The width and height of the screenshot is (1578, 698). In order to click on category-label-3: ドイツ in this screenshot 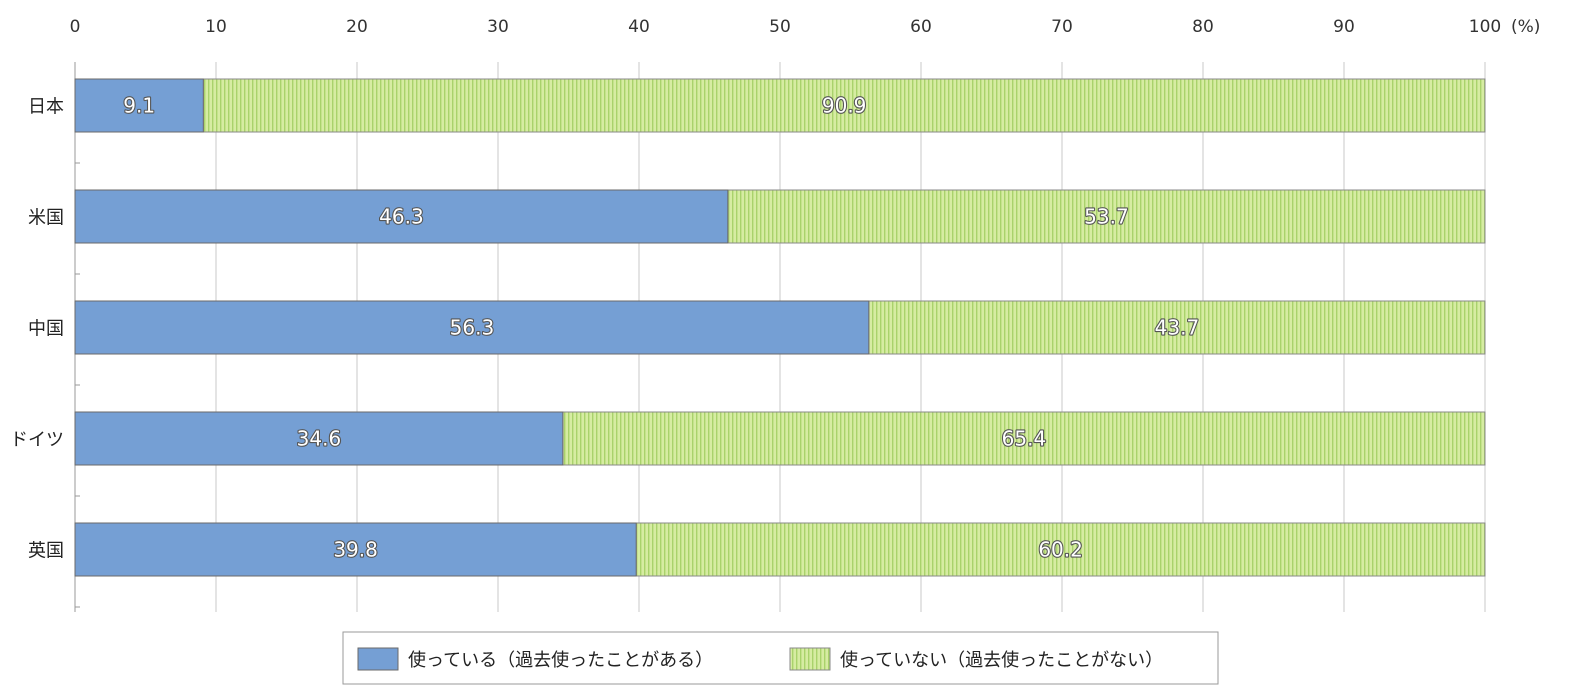, I will do `click(37, 440)`.